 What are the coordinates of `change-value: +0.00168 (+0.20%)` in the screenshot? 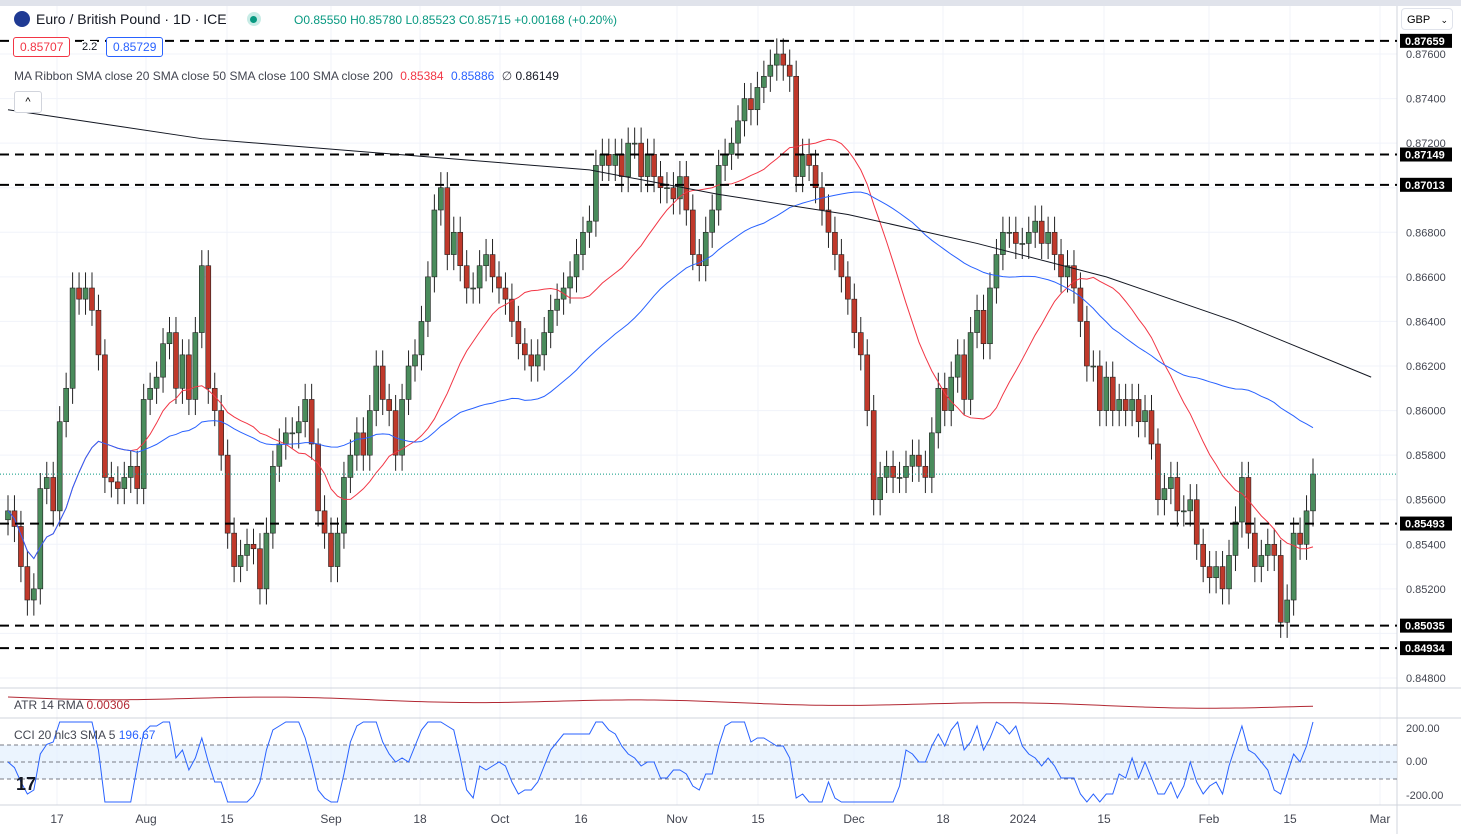 It's located at (565, 20).